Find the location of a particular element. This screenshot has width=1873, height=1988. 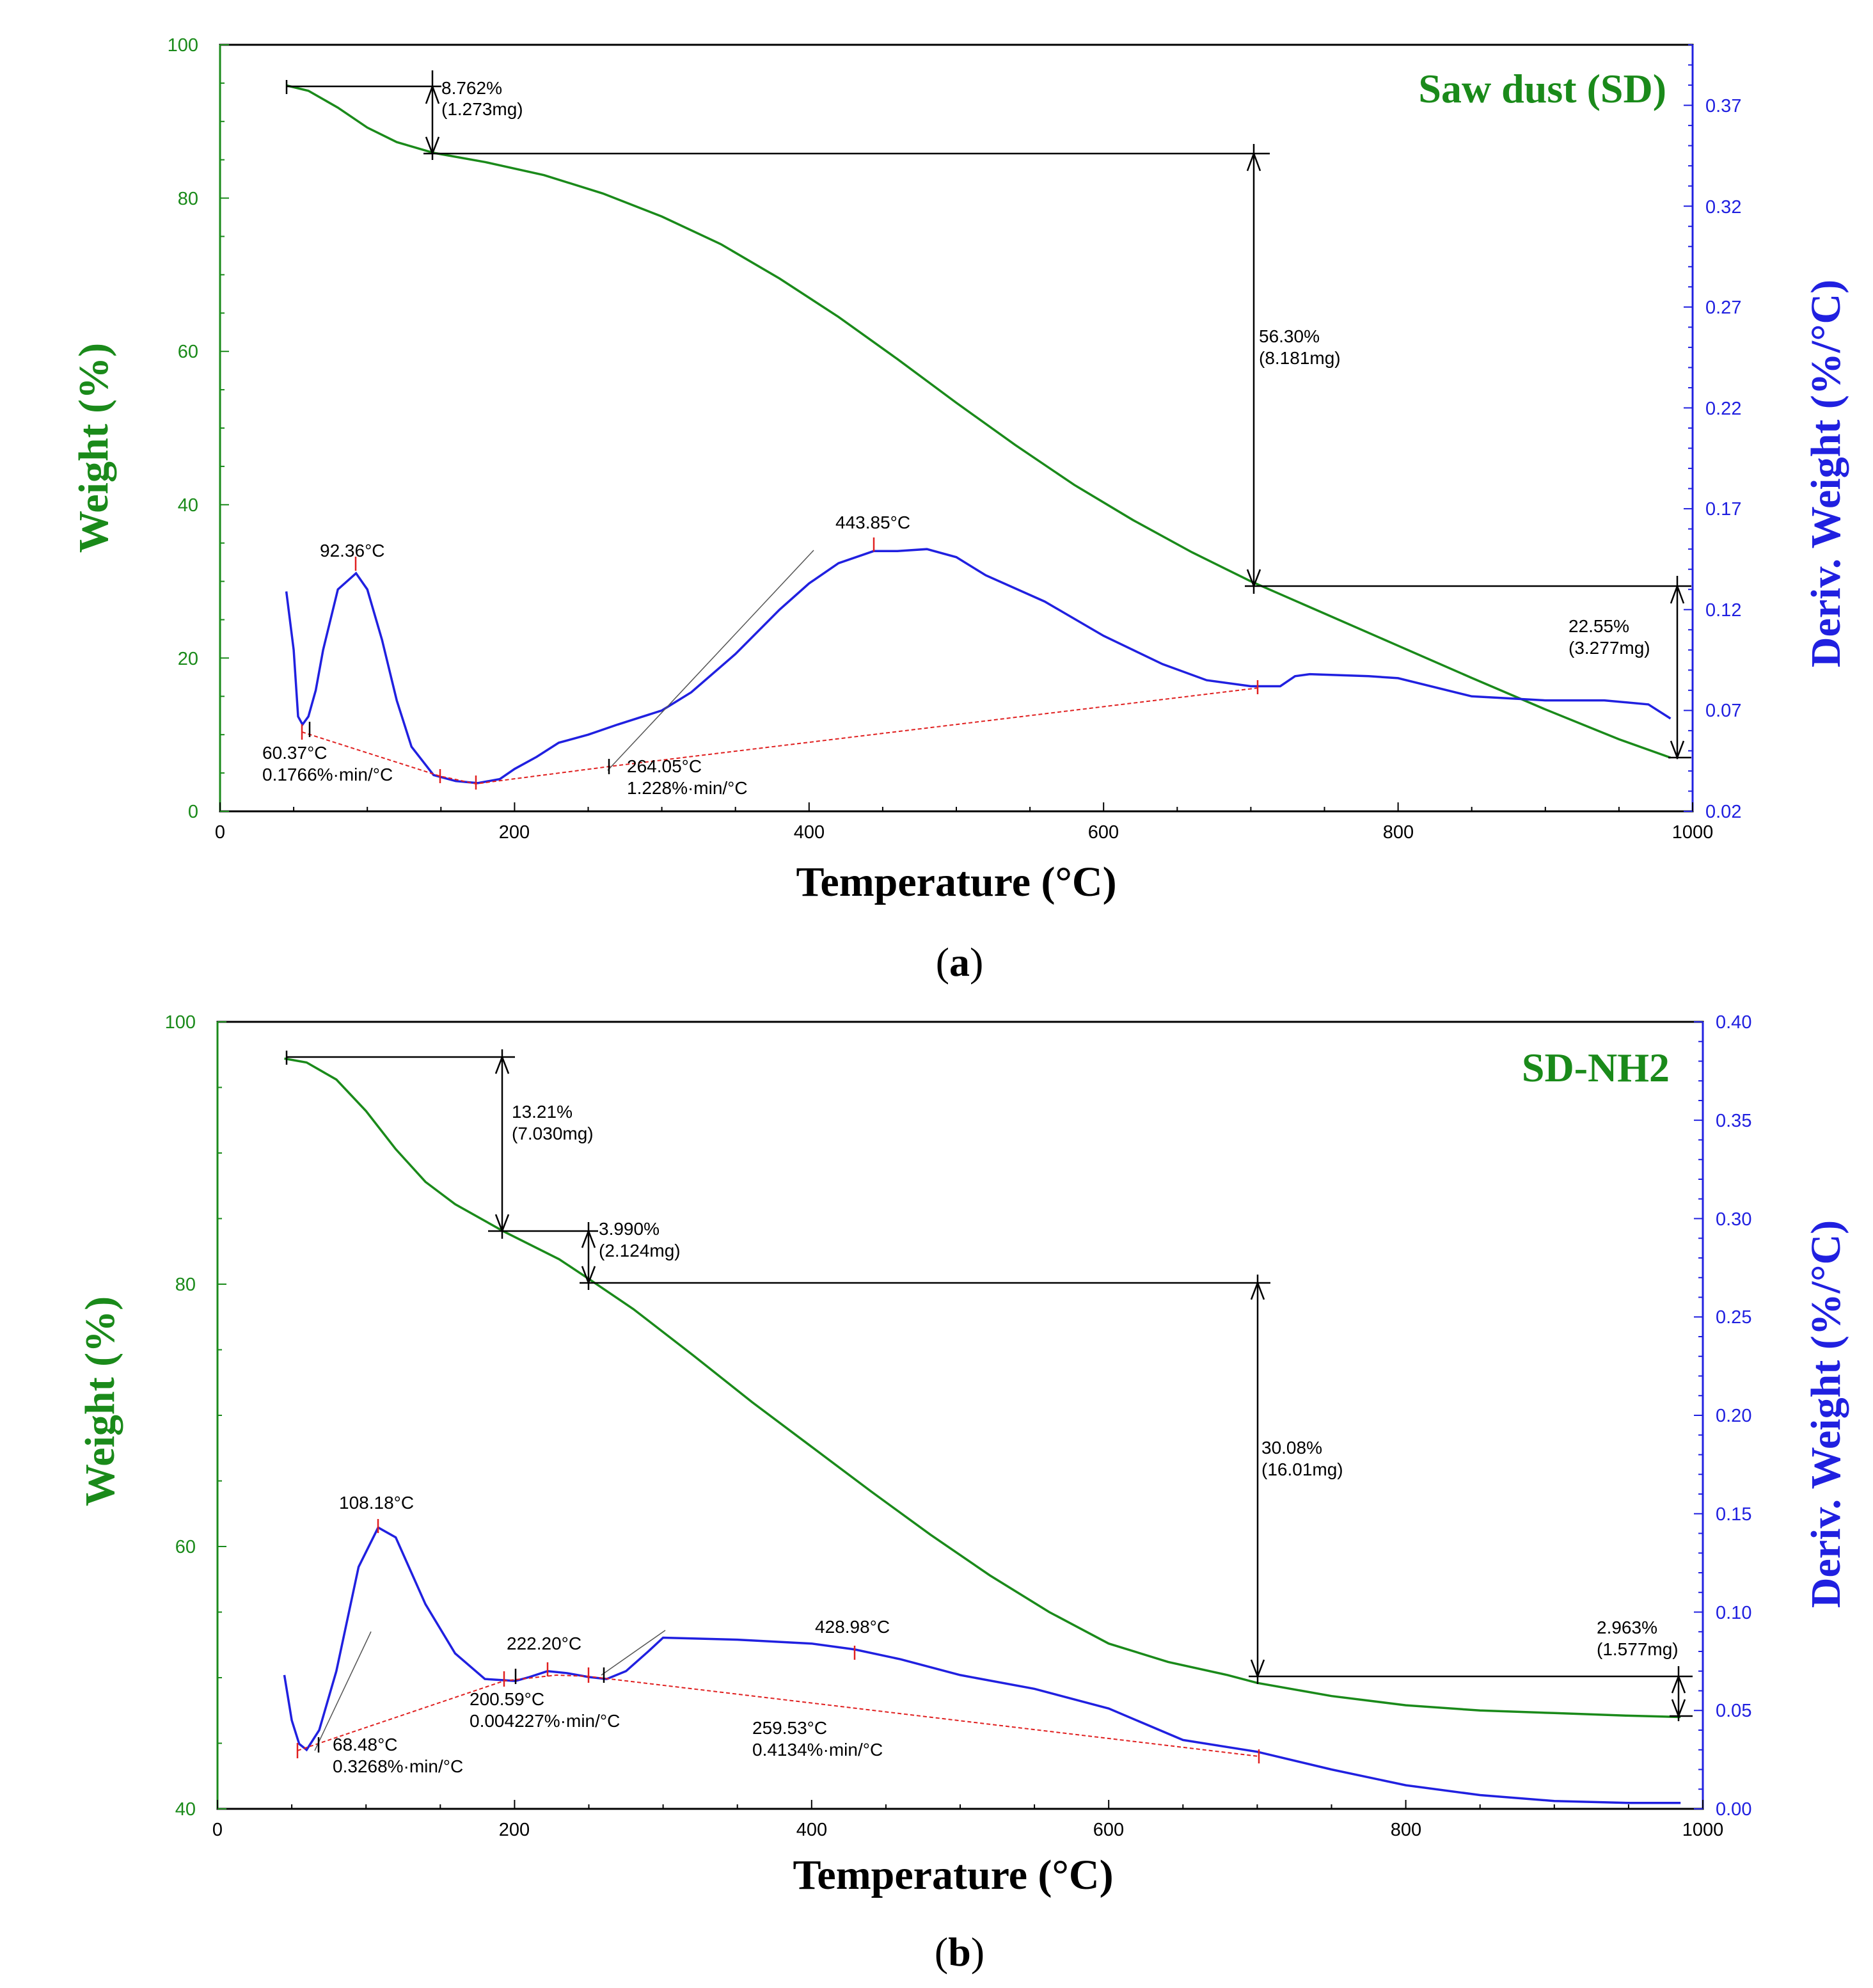

step-pct: 2.963% is located at coordinates (1627, 1627).